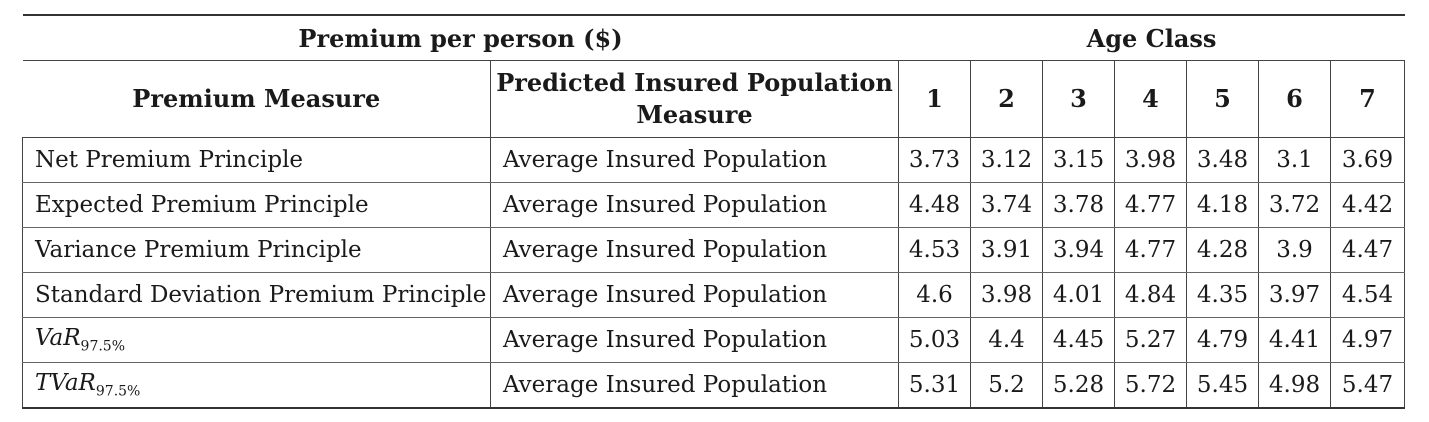  What do you see at coordinates (1006, 99) in the screenshot?
I see `age-class-2-header: 2` at bounding box center [1006, 99].